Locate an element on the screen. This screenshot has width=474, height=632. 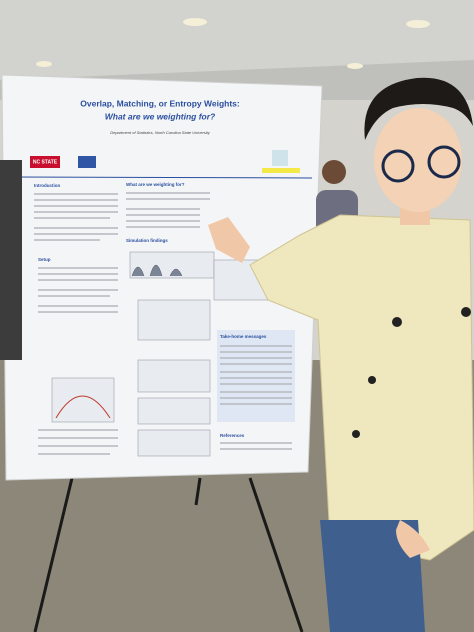
coat-buttons is located at coordinates (411, 372).